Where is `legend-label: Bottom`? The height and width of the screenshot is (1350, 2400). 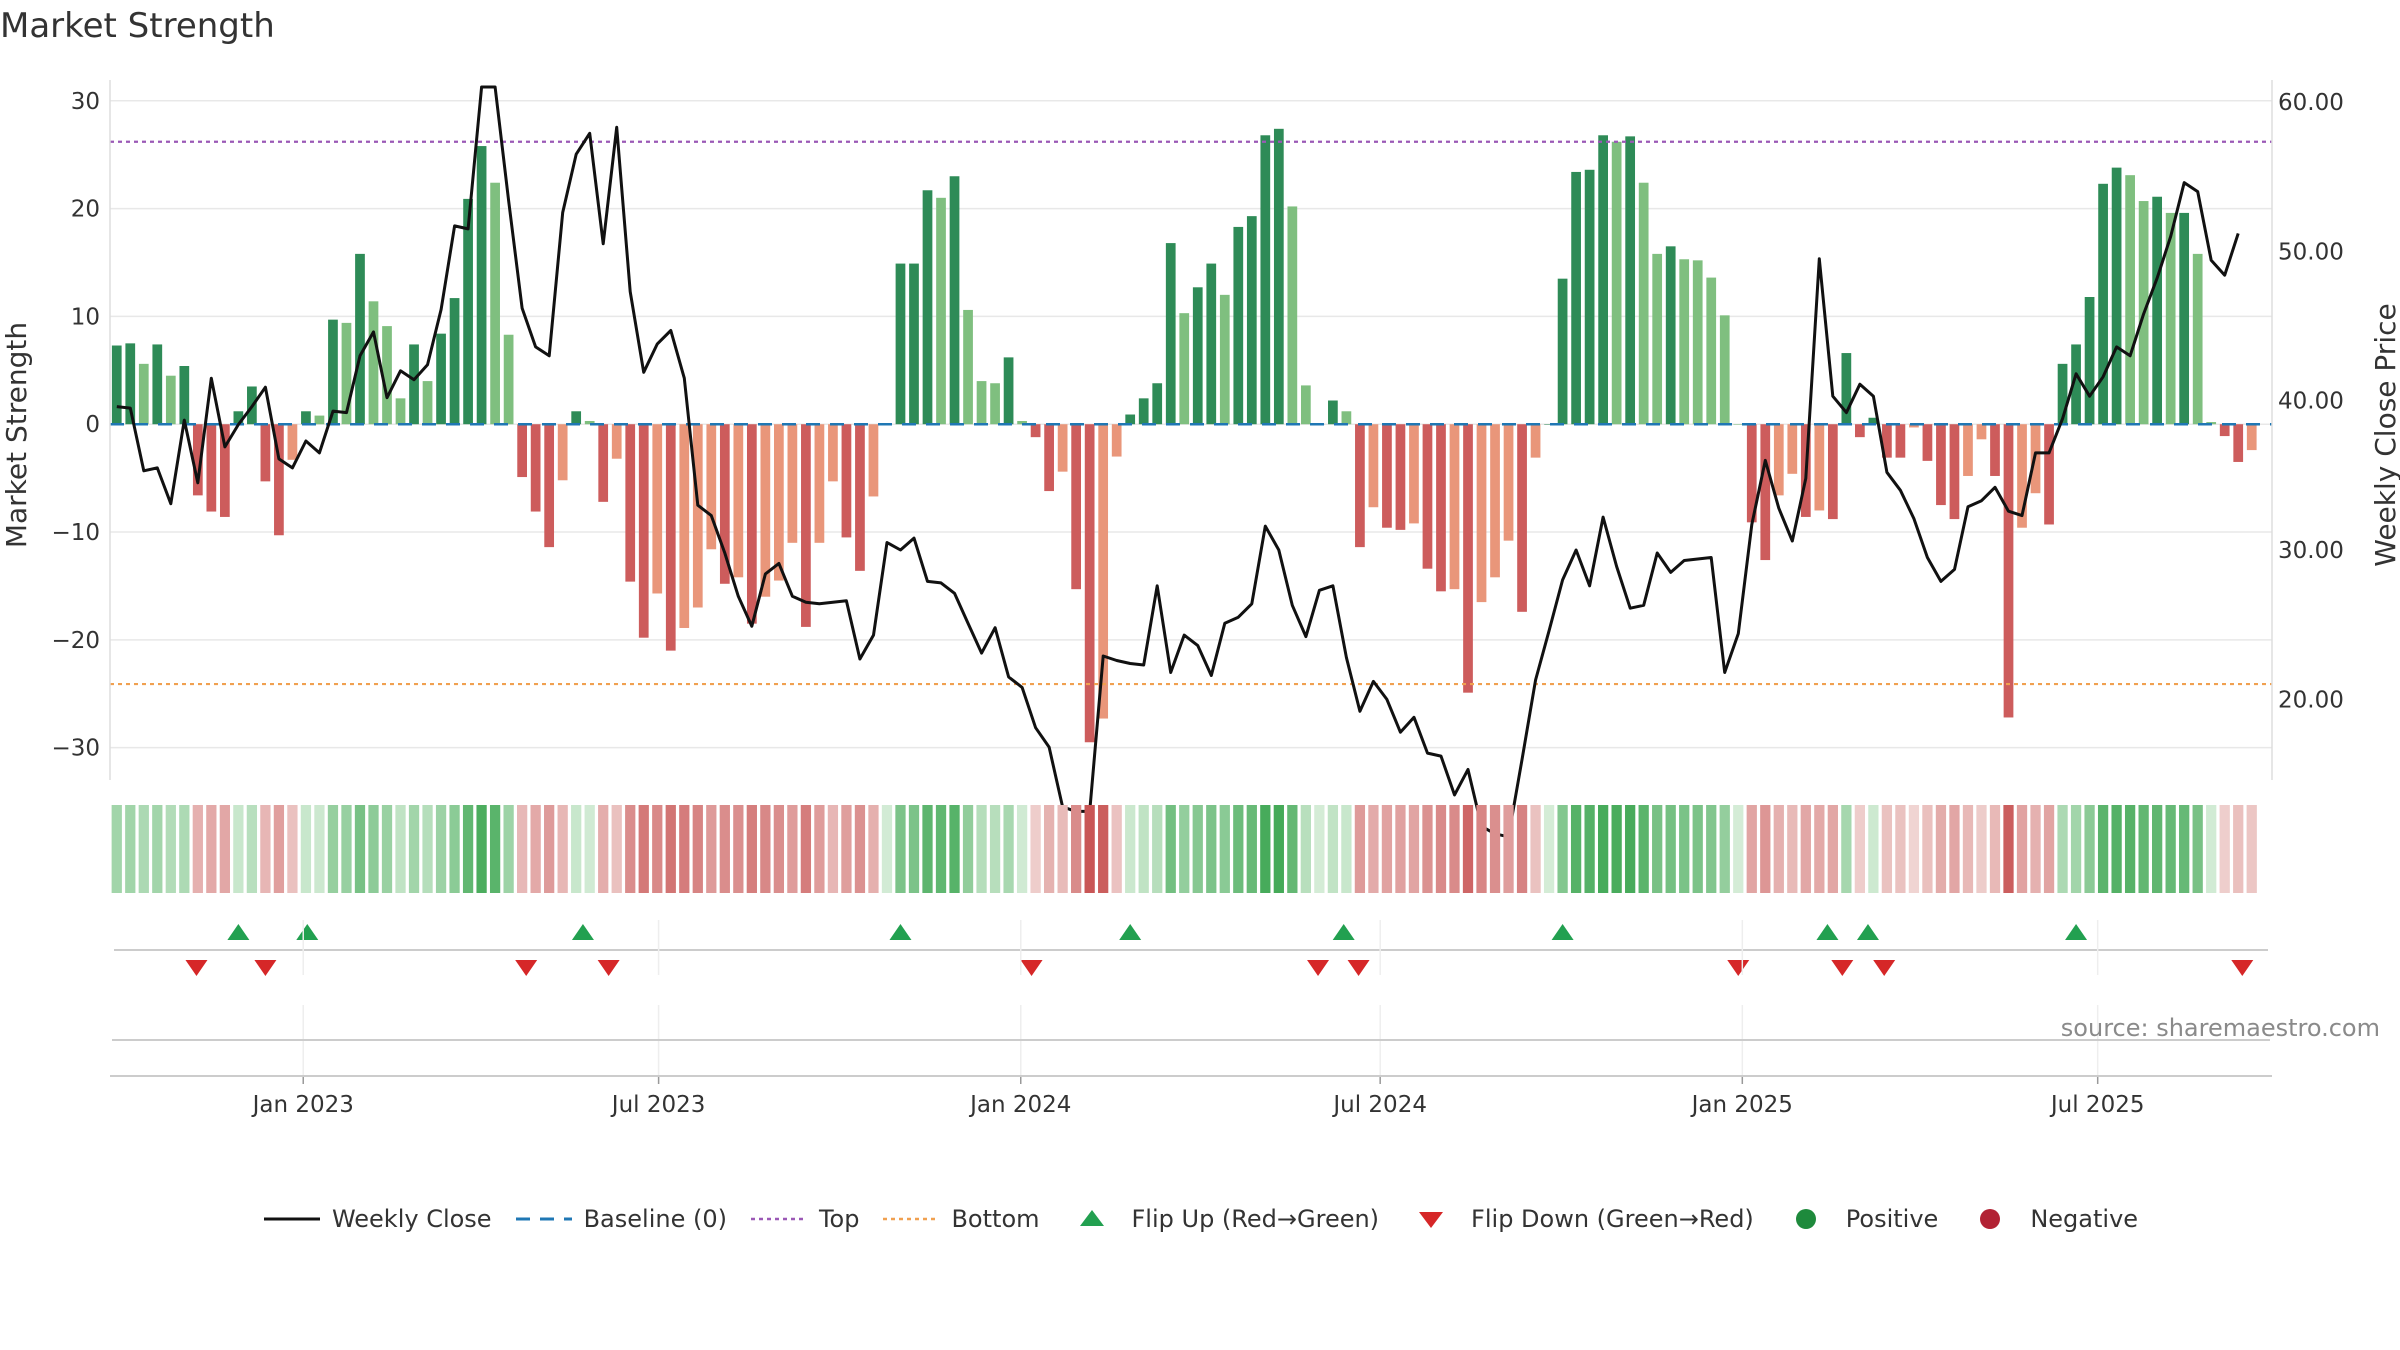 legend-label: Bottom is located at coordinates (995, 1219).